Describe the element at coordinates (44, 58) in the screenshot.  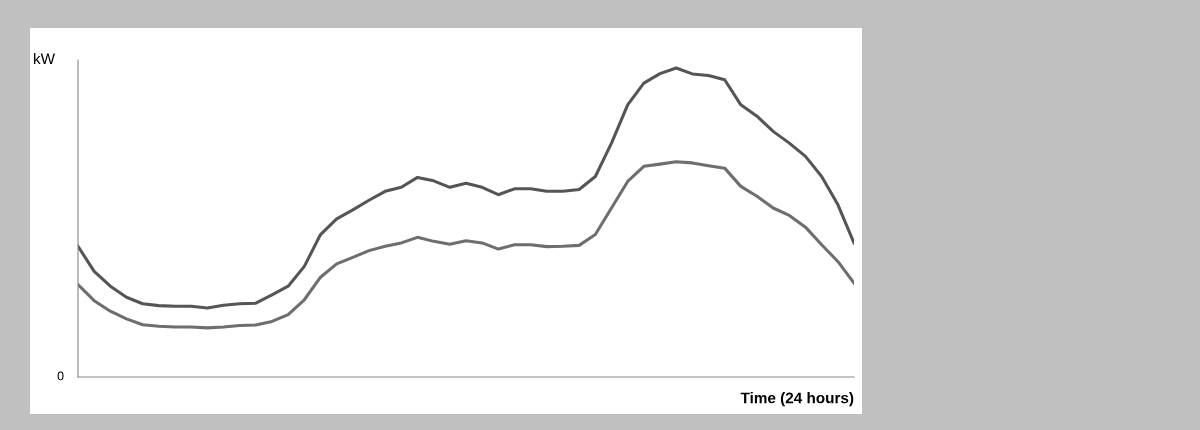
I see `y-axis-title: kW` at that location.